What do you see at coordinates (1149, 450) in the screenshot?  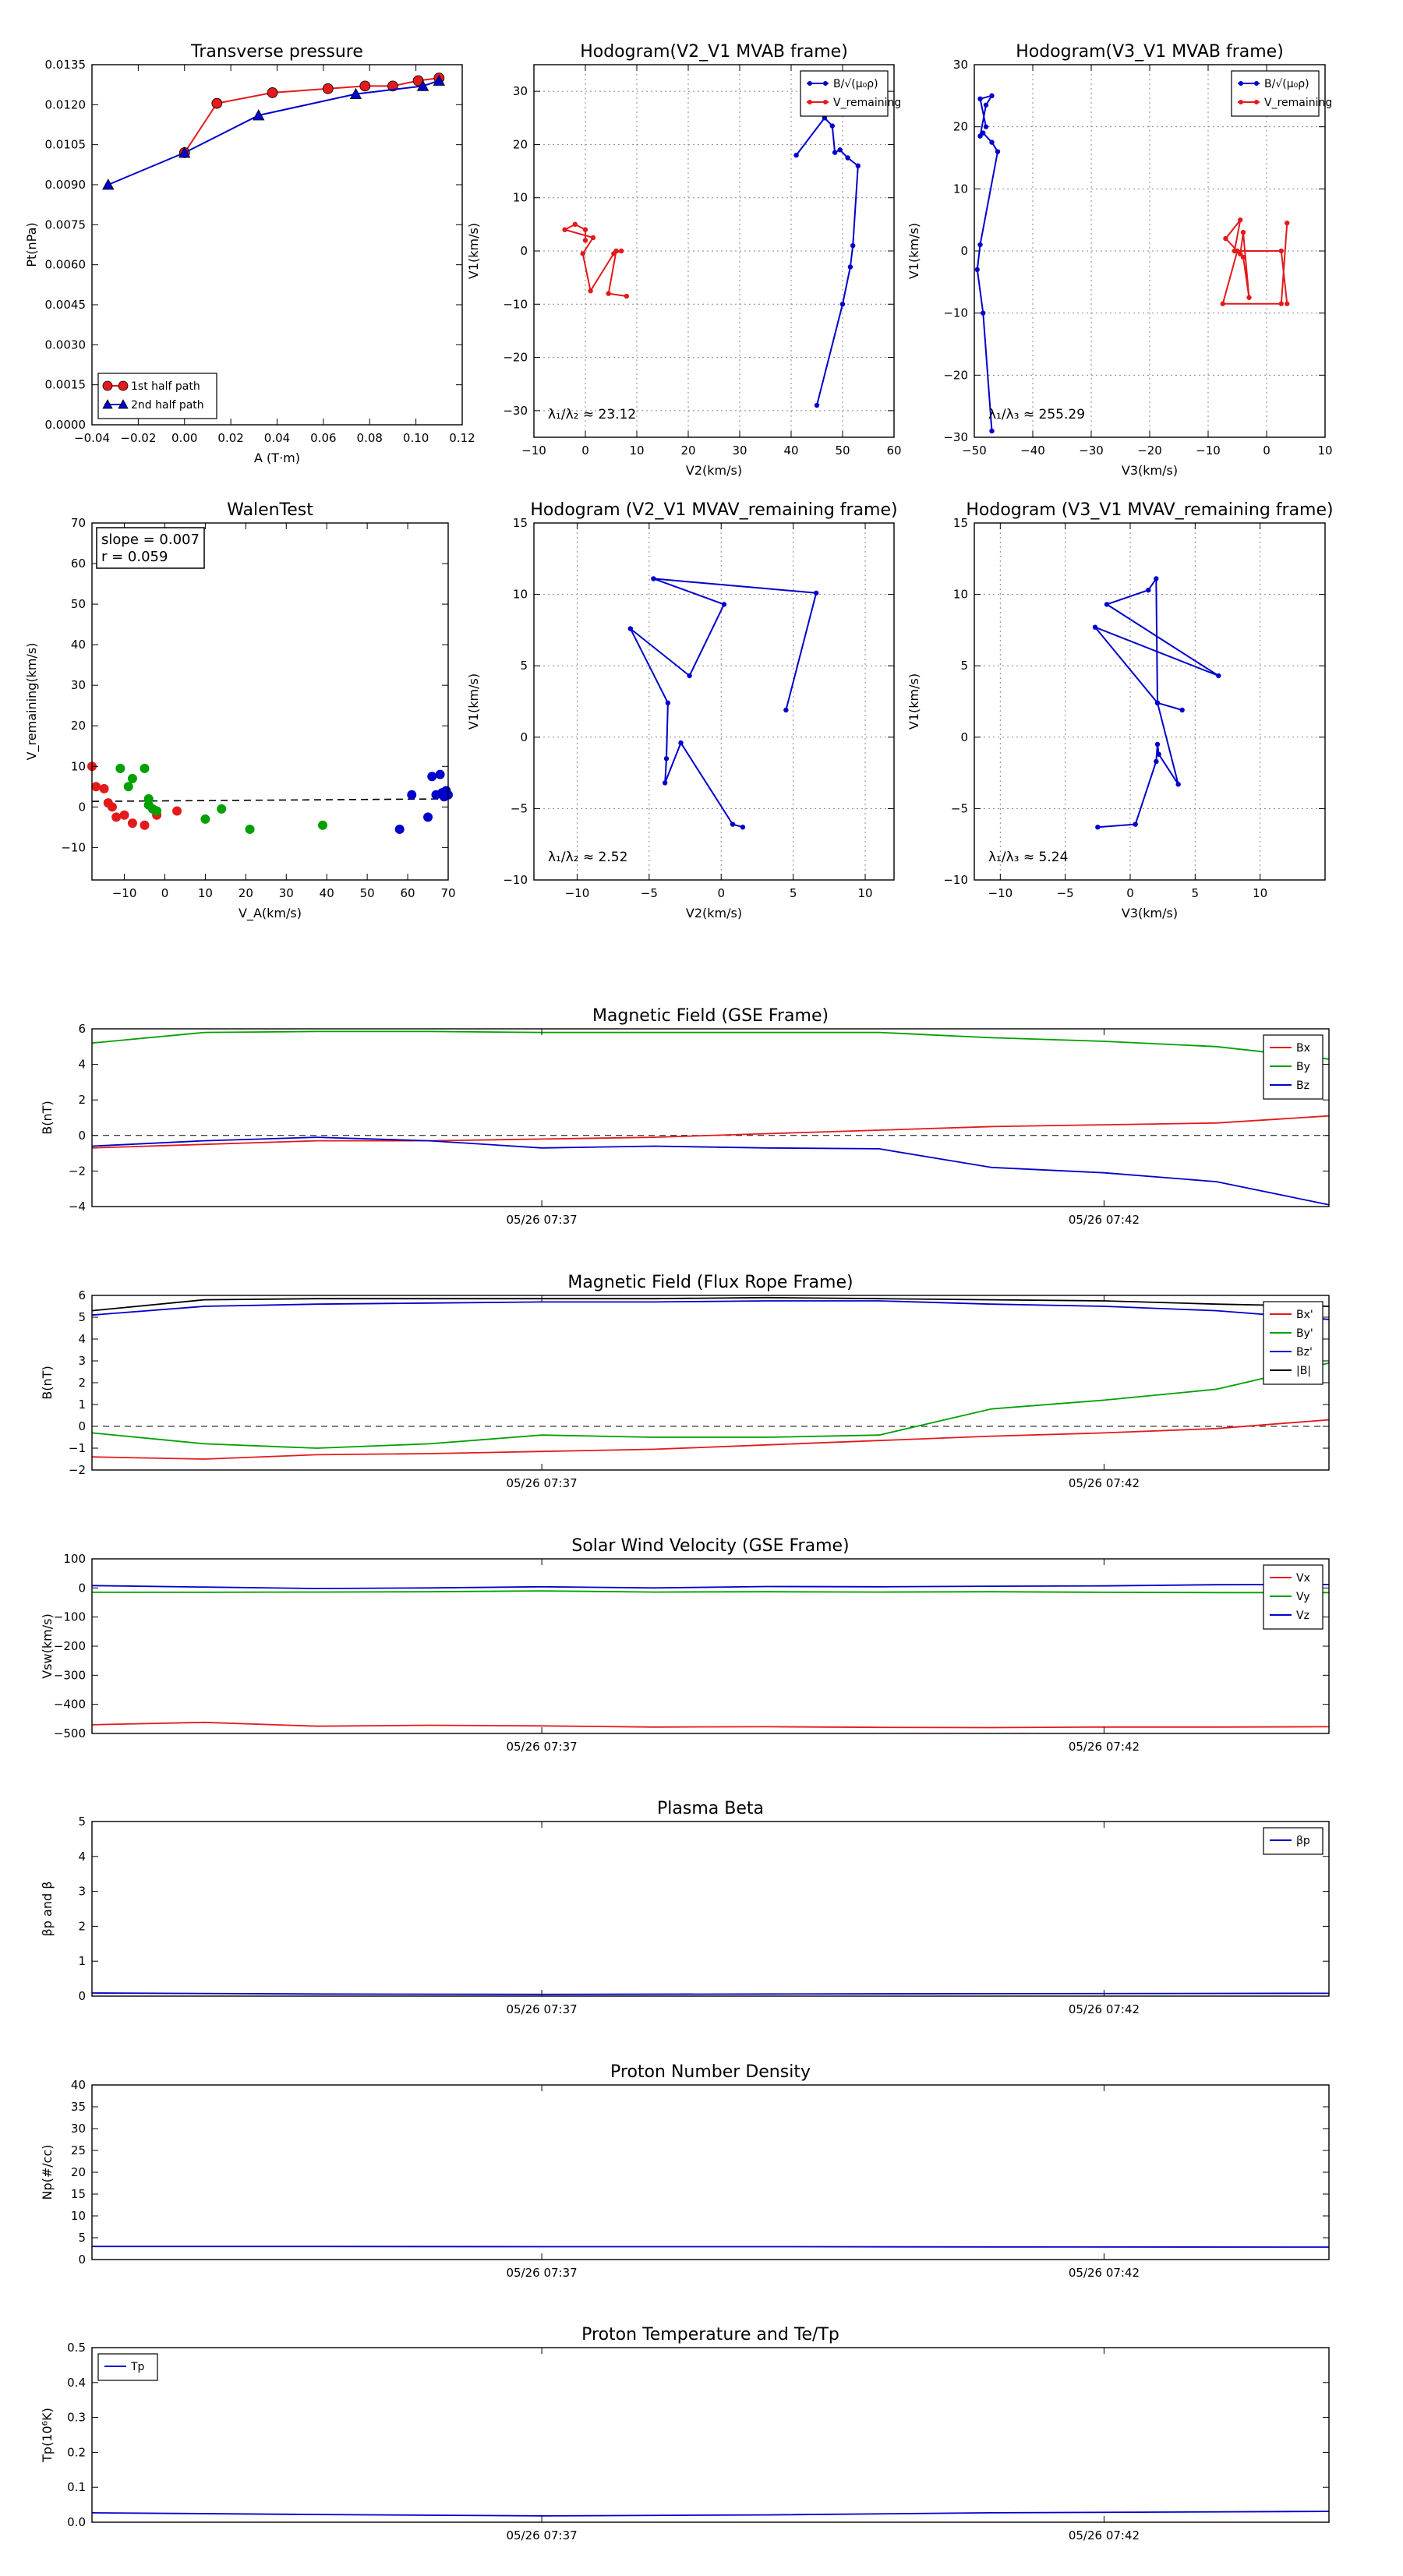 I see `x-tick-label: −20` at bounding box center [1149, 450].